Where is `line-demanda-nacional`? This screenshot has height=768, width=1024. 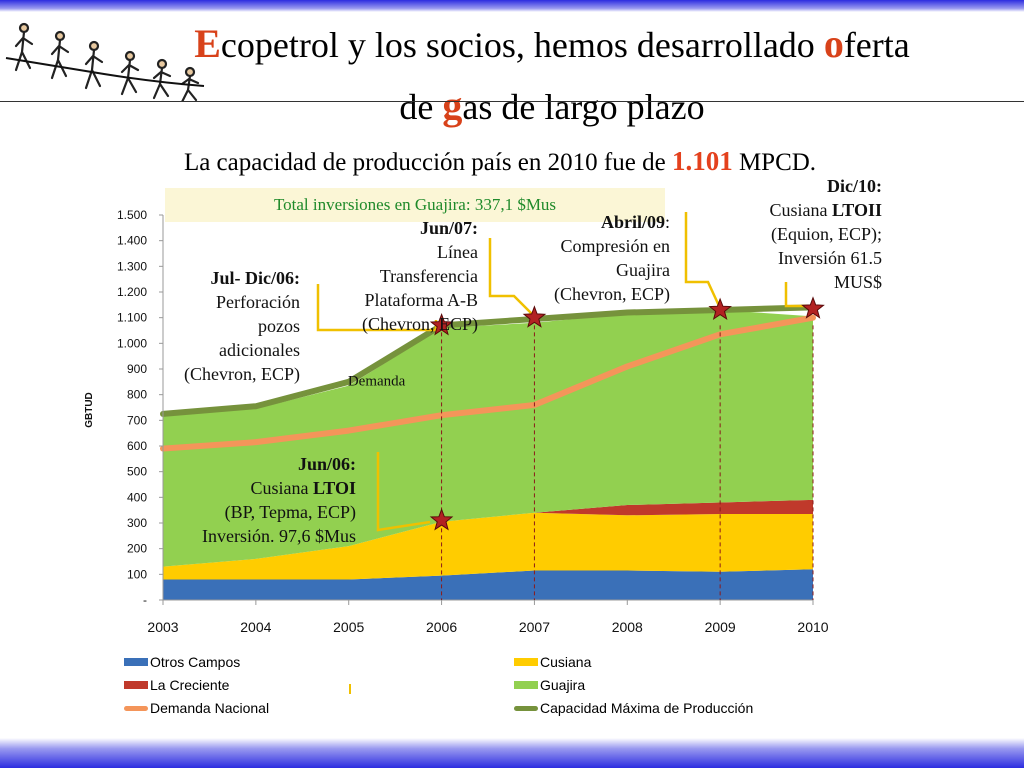
line-demanda-nacional is located at coordinates (488, 383).